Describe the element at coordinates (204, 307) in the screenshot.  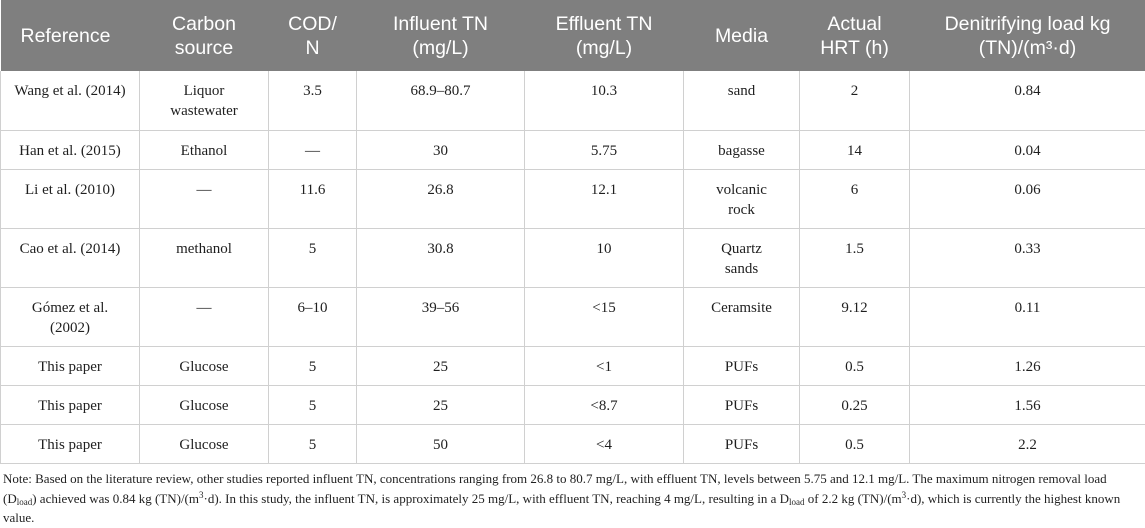
I see `cell-carbon-source-line: —` at that location.